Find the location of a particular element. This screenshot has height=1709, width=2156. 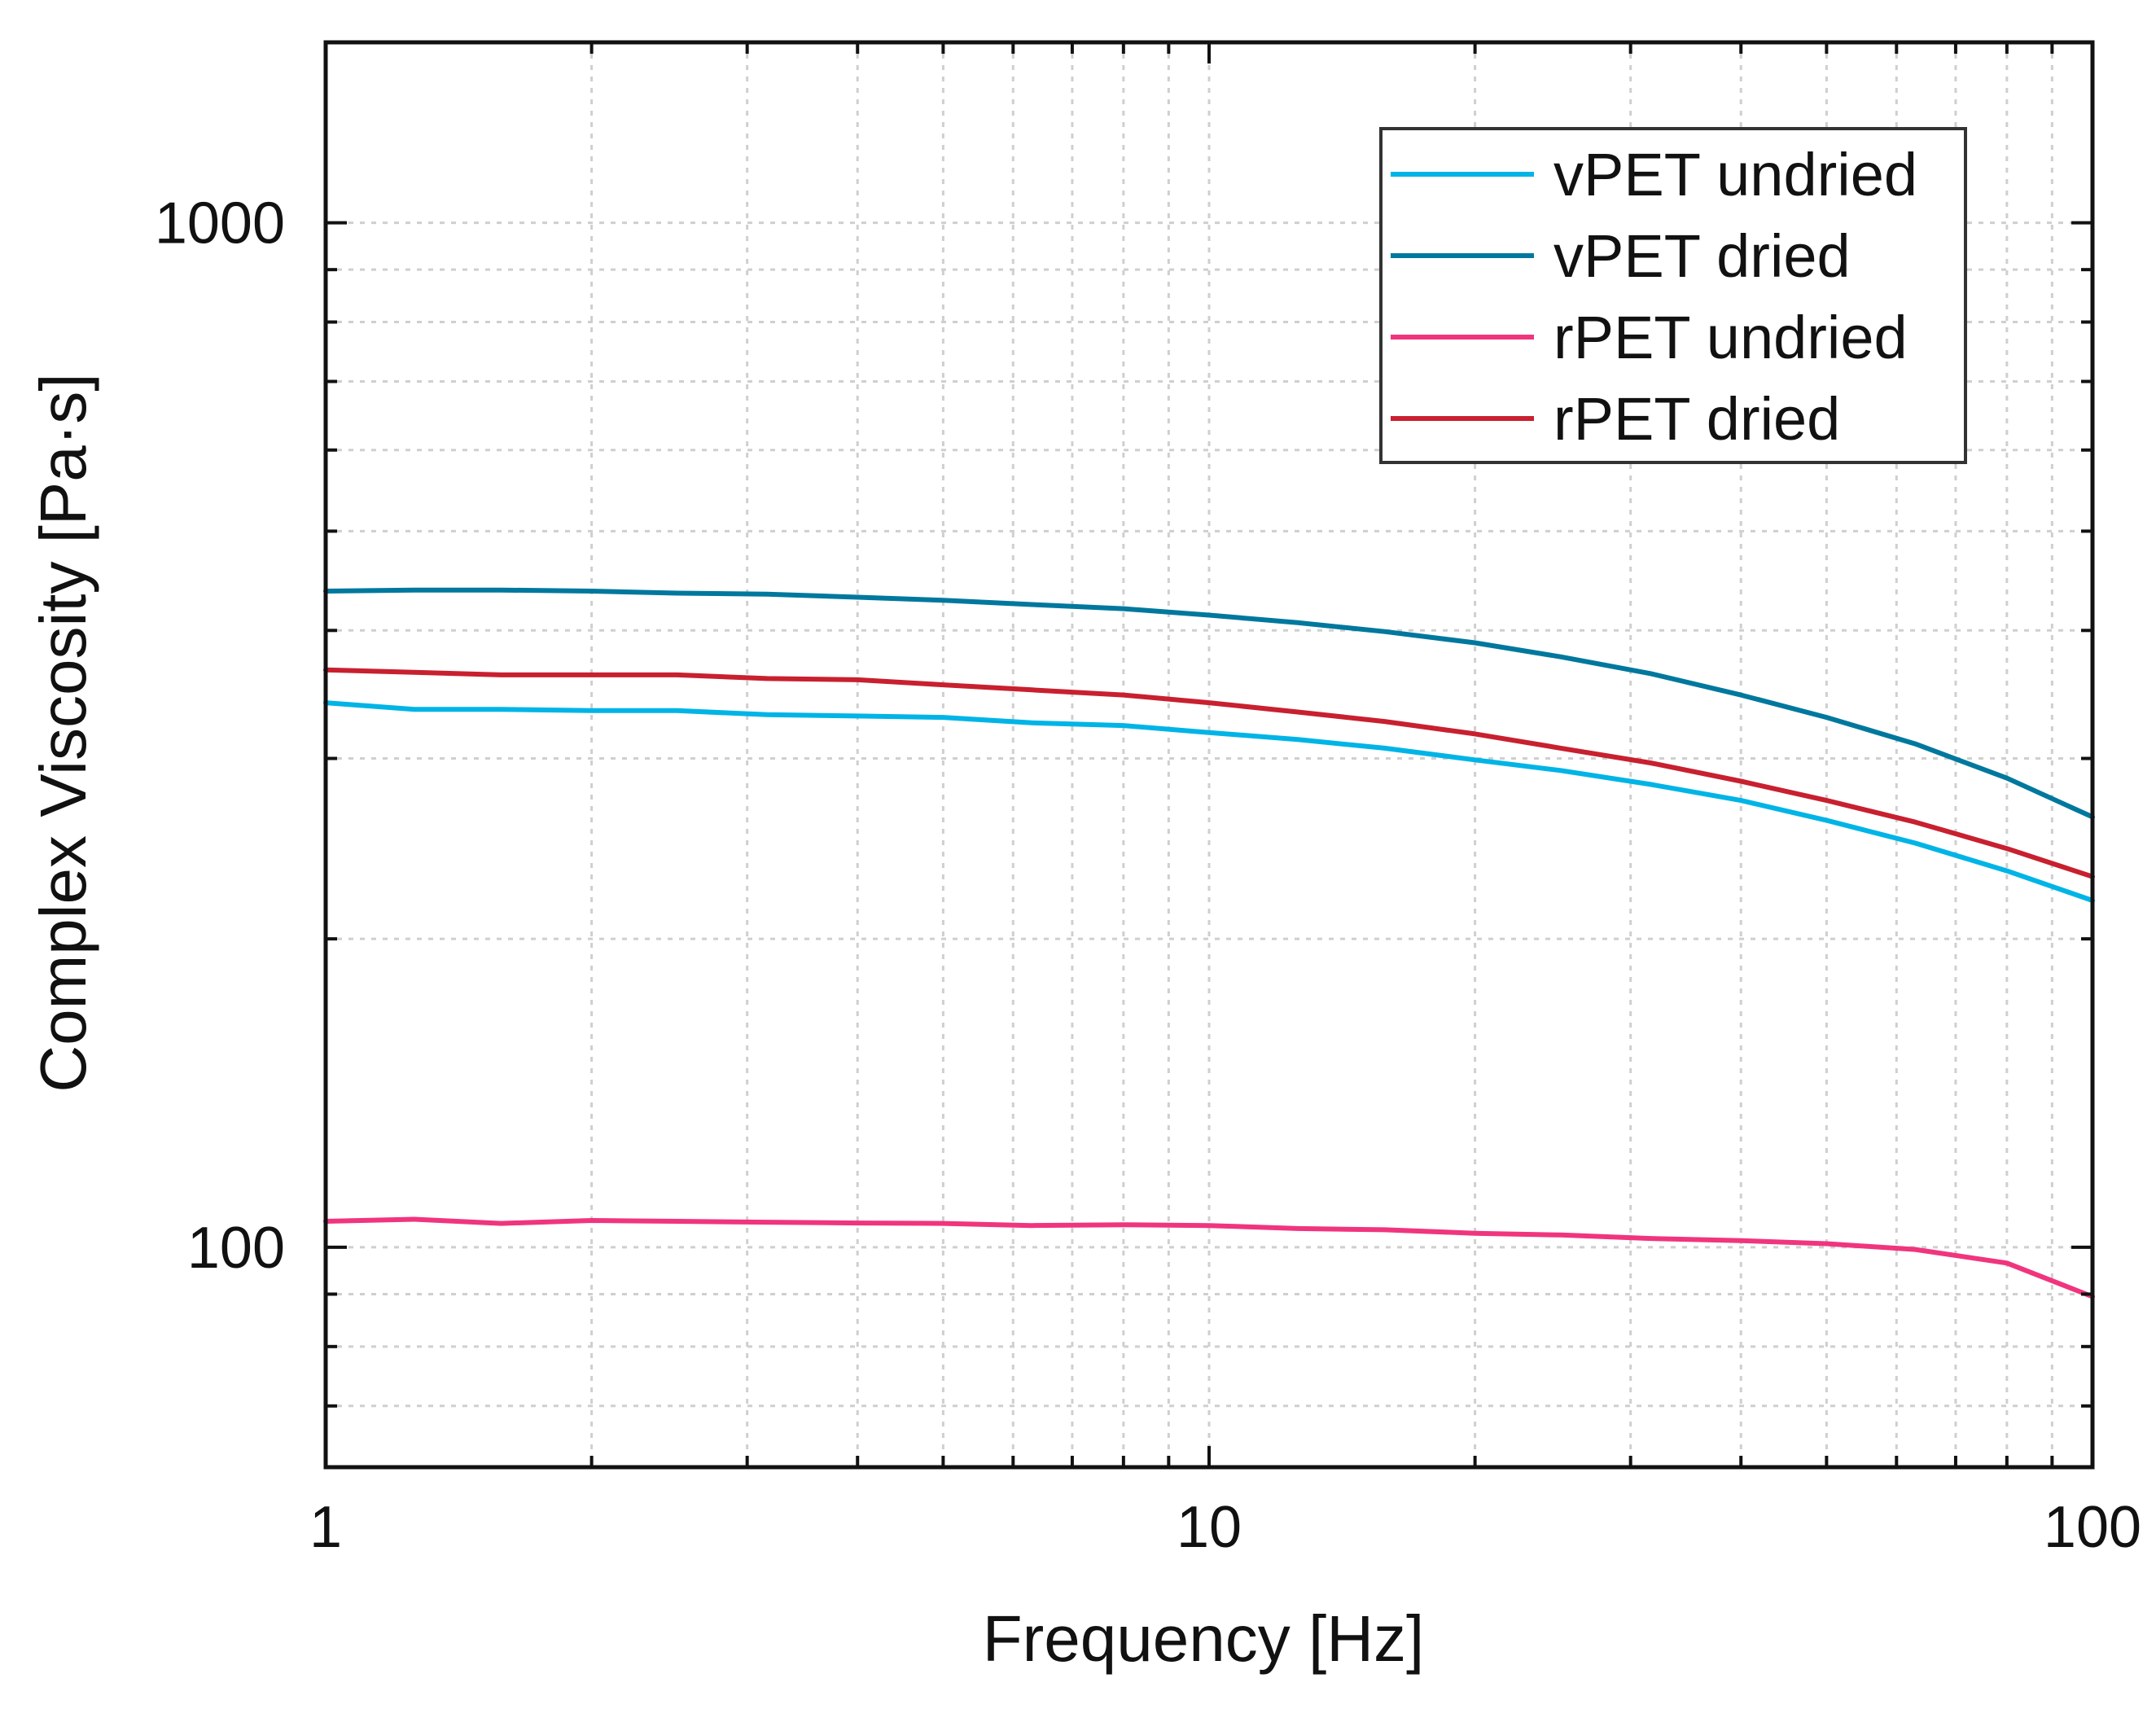

x-tick-labels: 1 10 100 is located at coordinates (1225, 1528).